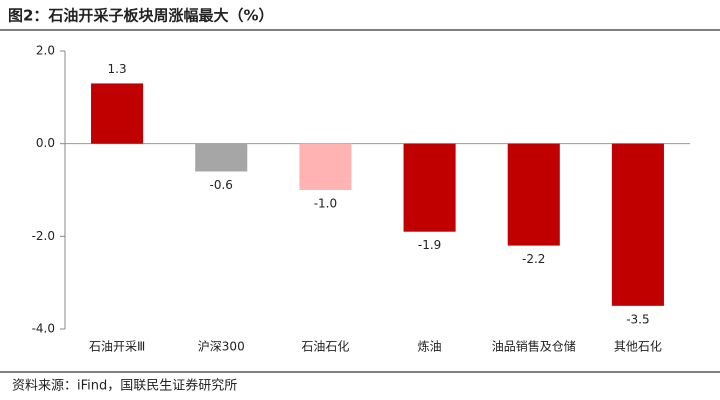 The width and height of the screenshot is (720, 400). I want to click on y-tick-label: -4.0, so click(43, 329).